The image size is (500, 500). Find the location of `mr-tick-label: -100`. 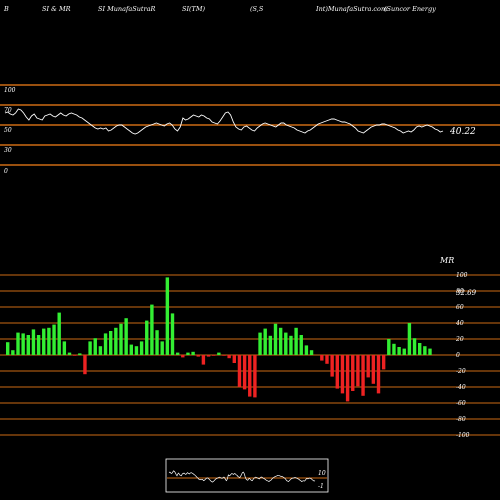

mr-tick-label: -100 is located at coordinates (463, 435).